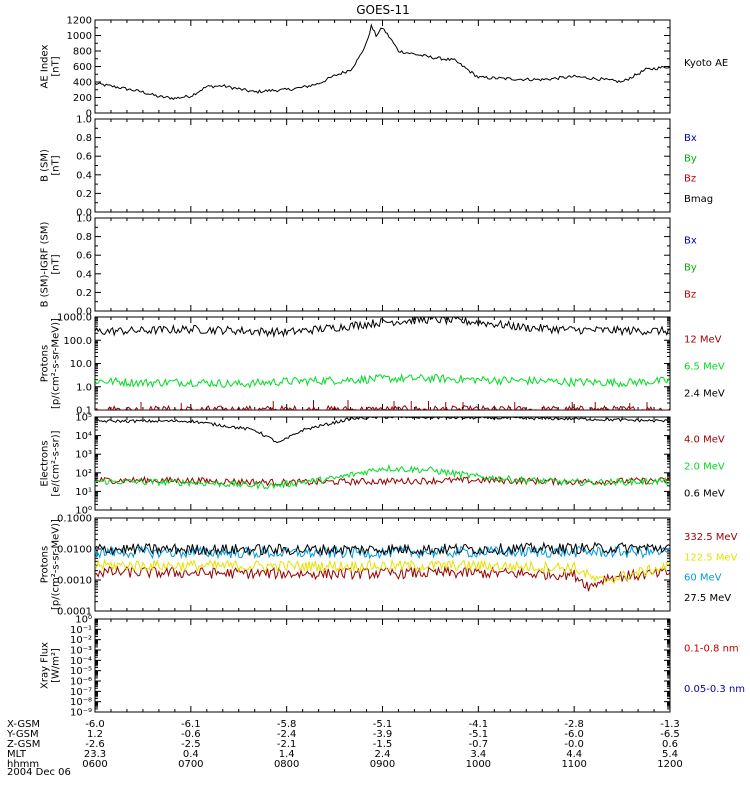  I want to click on ephemeris-value: -1.3, so click(670, 724).